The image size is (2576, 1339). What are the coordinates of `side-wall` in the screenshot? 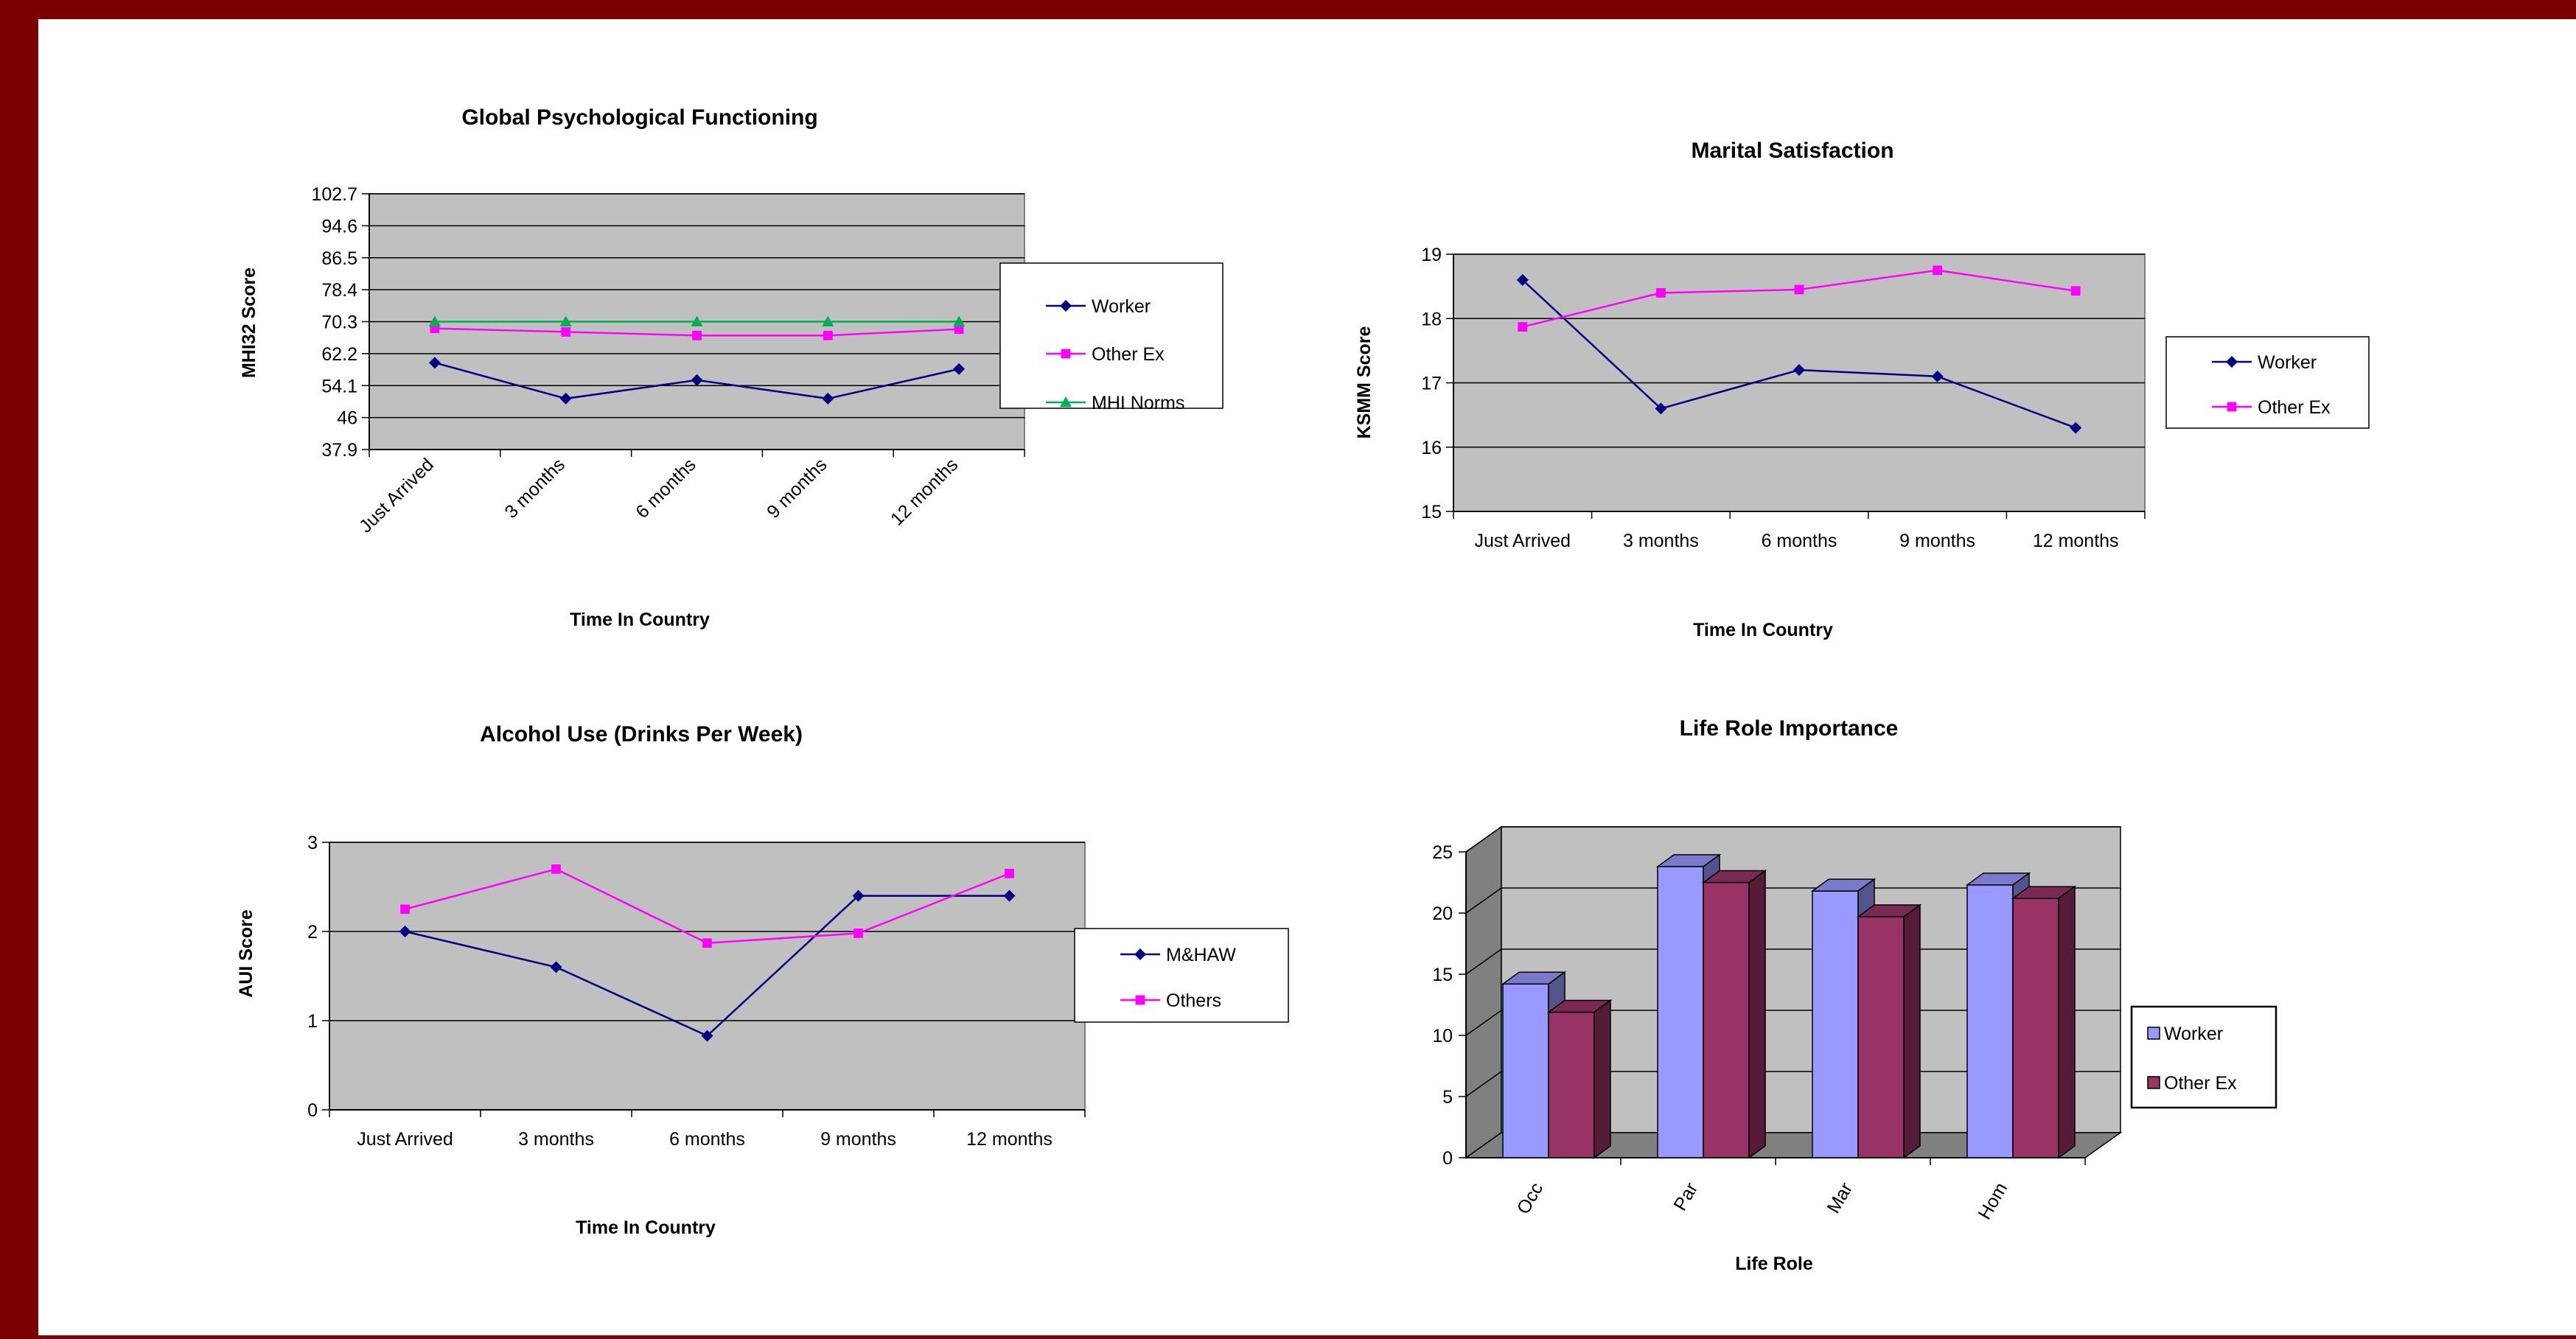 It's located at (1483, 992).